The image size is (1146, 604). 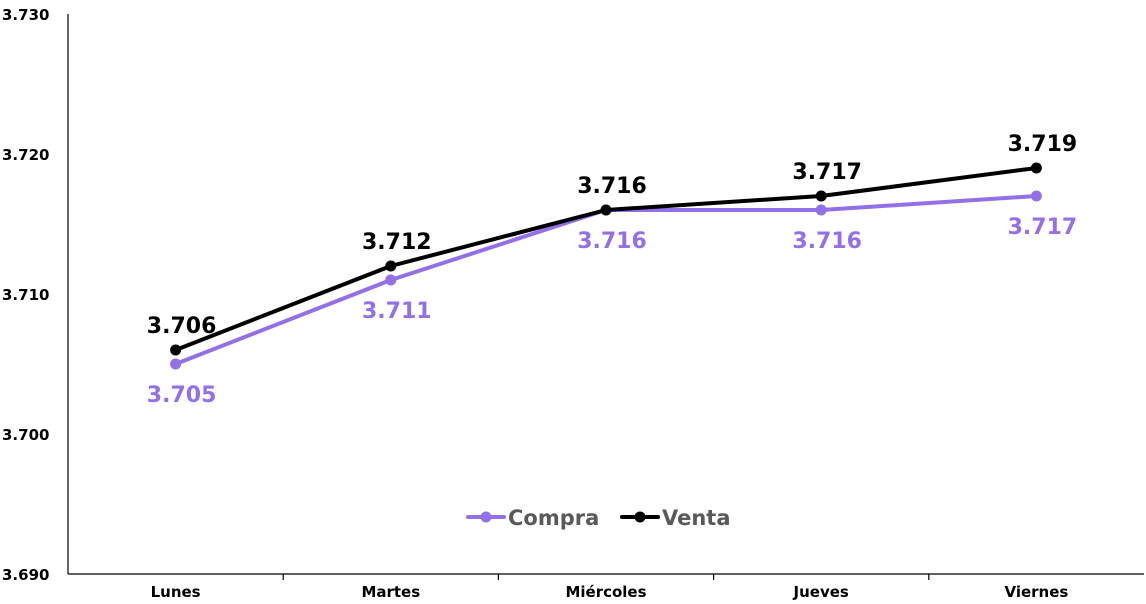 I want to click on data-label-compra: 3.711, so click(x=397, y=311).